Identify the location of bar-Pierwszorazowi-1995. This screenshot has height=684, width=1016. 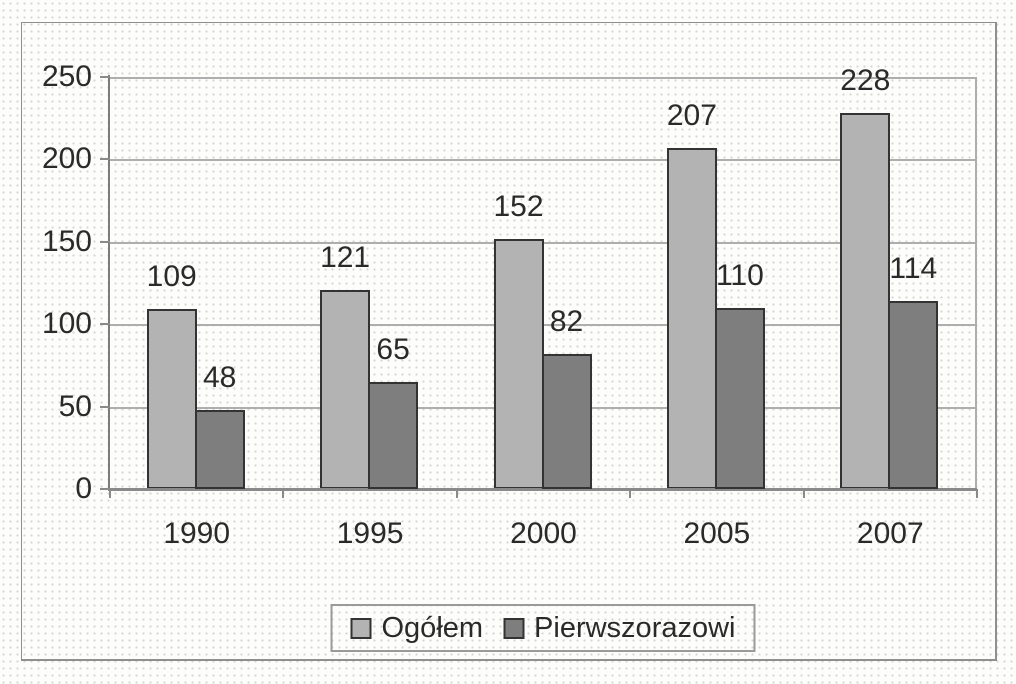
(393, 435).